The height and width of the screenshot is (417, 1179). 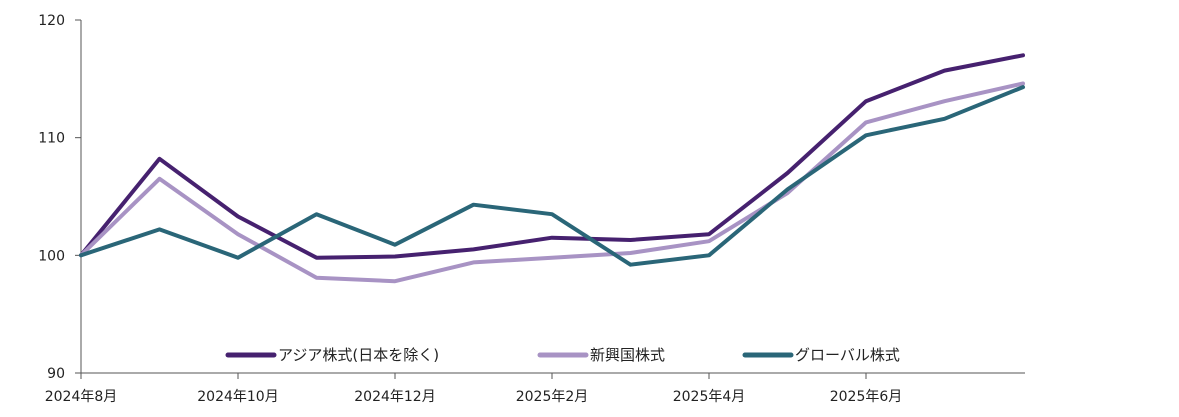 What do you see at coordinates (237, 397) in the screenshot?
I see `x-tick-label: 2024年10月` at bounding box center [237, 397].